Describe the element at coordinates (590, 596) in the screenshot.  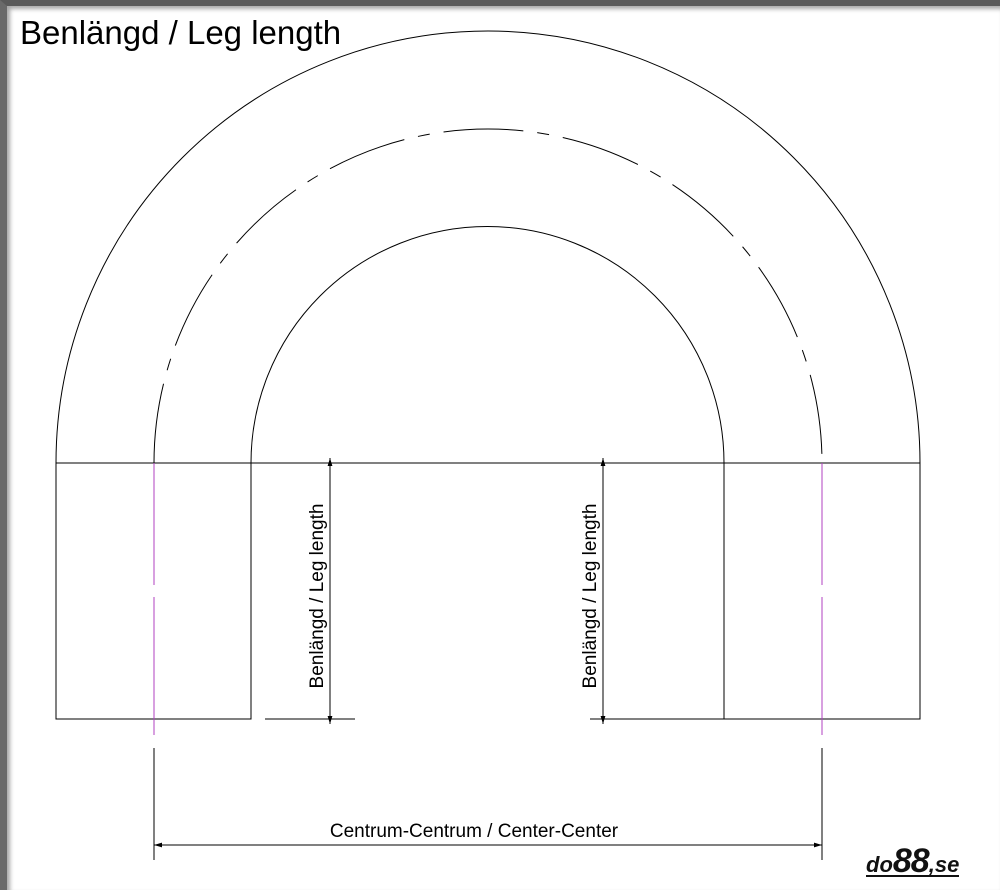
I see `leg-label-right: Benlängd / Leg length` at that location.